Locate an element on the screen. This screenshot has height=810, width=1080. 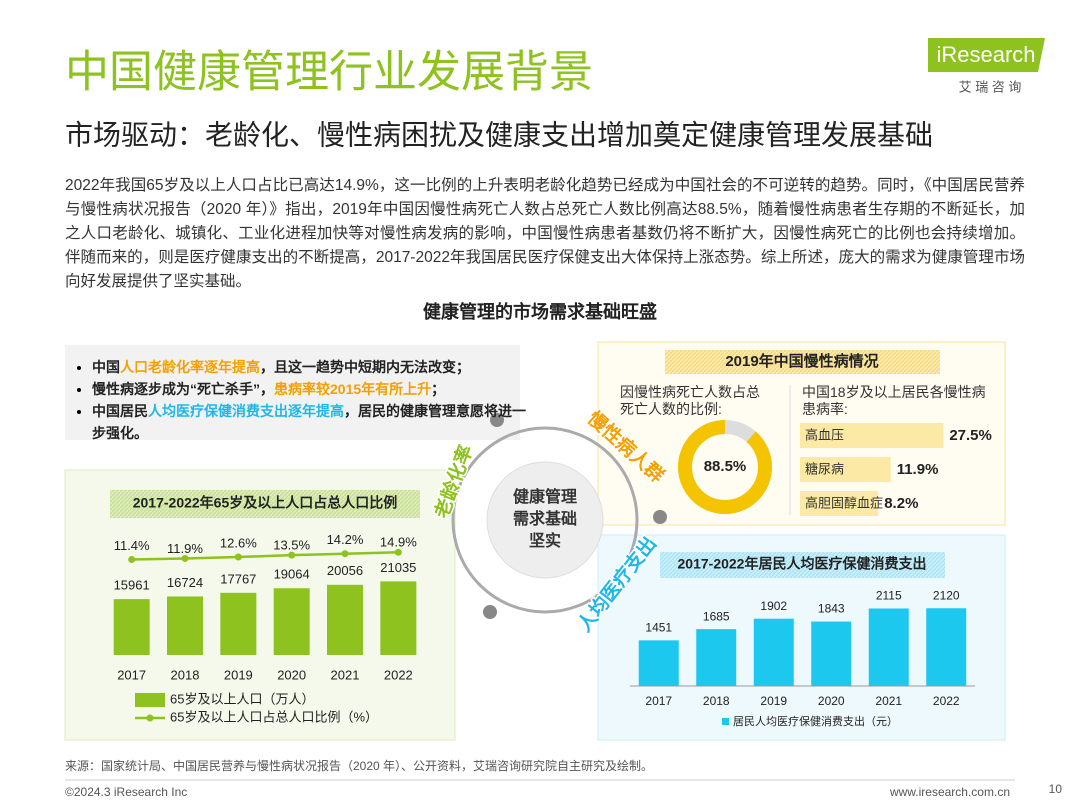
subtitle: 市场驱动：老龄化、慢性病困扰及健康支出增加奠定健康管理发展基础 is located at coordinates (499, 134).